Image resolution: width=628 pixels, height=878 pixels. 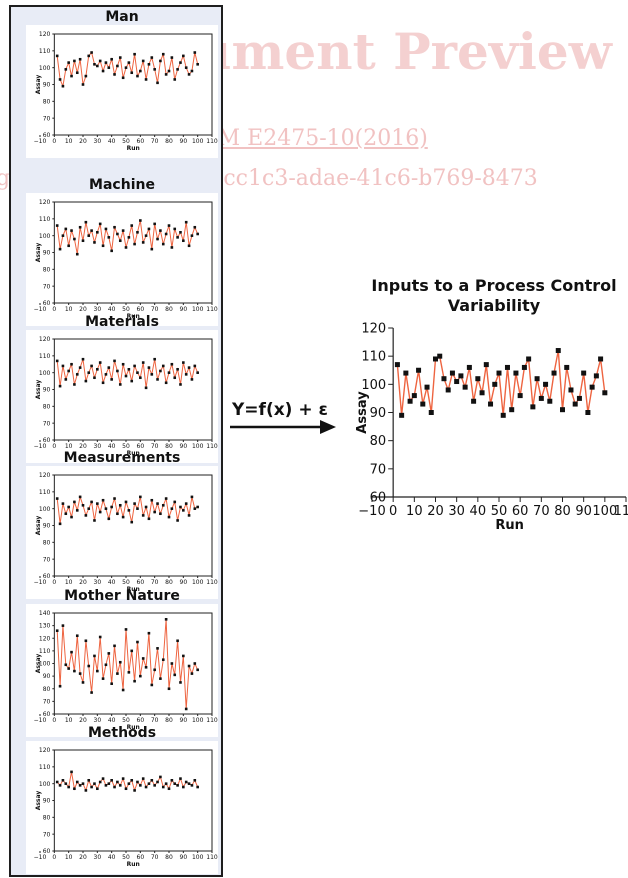 What do you see at coordinates (621, 511) in the screenshot?
I see `x-tick-label: 110` at bounding box center [621, 511].